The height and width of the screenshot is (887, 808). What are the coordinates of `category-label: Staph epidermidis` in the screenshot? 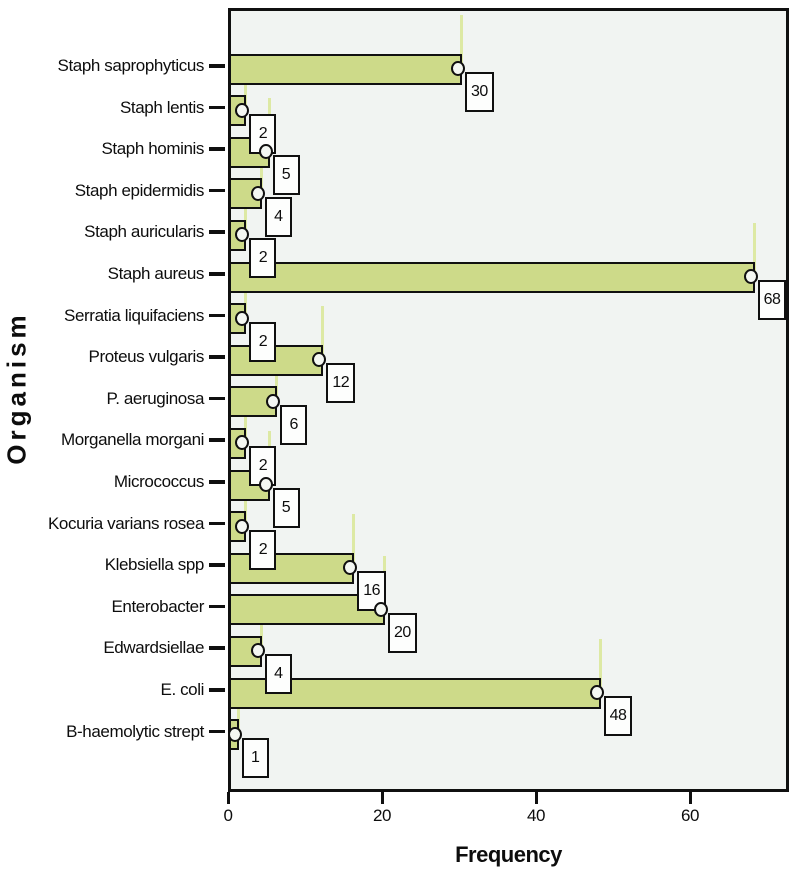 It's located at (139, 190).